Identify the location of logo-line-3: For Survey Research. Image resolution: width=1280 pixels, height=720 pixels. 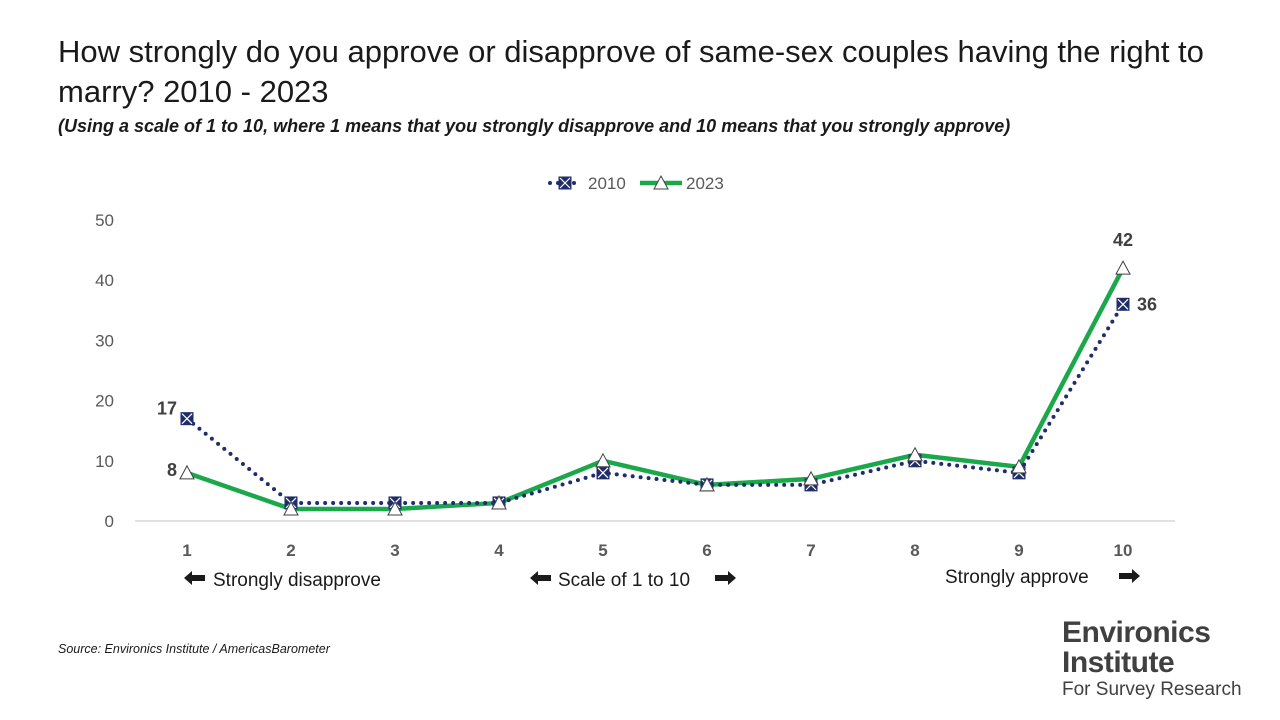
(1152, 689).